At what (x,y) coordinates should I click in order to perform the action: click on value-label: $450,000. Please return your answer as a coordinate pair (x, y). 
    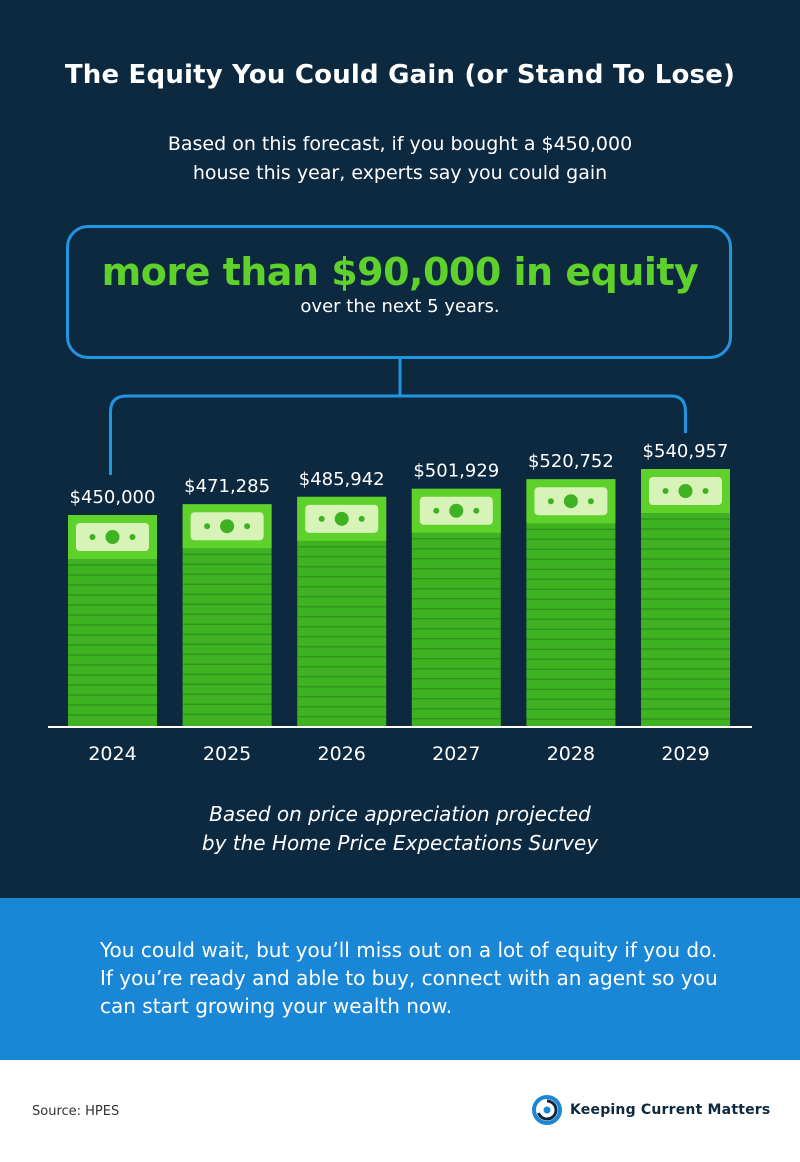
    Looking at the image, I should click on (113, 497).